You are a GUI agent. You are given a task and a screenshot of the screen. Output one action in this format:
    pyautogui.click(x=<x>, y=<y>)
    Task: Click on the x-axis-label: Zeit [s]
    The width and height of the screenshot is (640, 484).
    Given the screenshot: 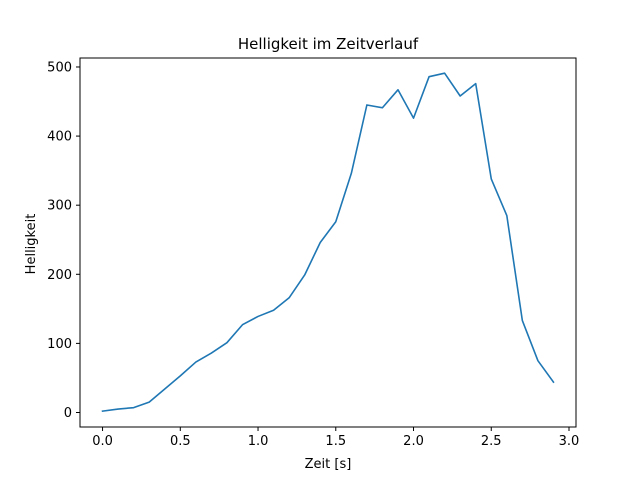 What is the action you would take?
    pyautogui.click(x=328, y=464)
    